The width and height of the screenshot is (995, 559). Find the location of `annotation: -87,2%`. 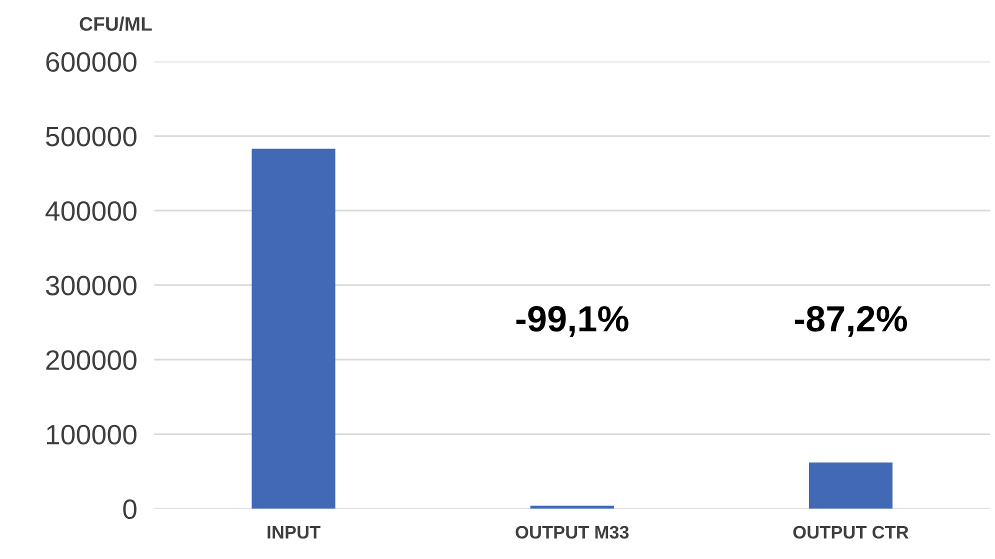

annotation: -87,2% is located at coordinates (850, 321).